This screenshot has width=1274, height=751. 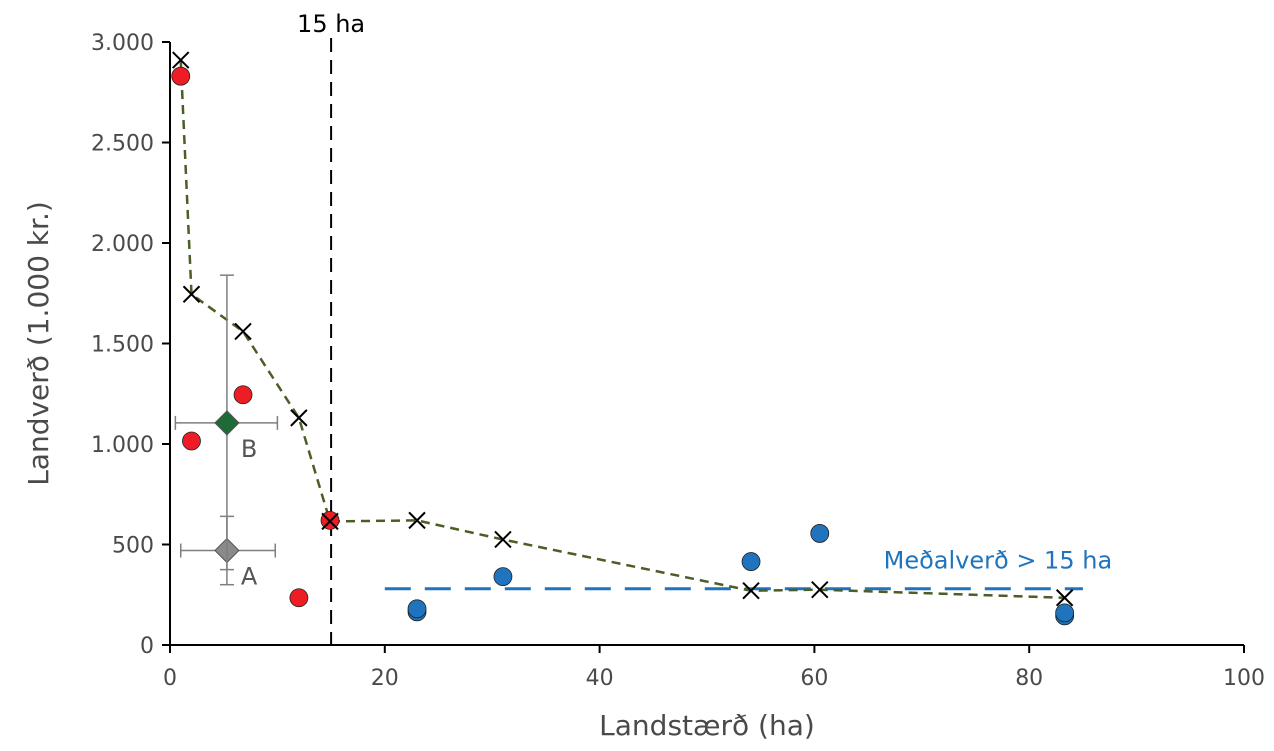 What do you see at coordinates (600, 678) in the screenshot?
I see `x-tick-label: 40` at bounding box center [600, 678].